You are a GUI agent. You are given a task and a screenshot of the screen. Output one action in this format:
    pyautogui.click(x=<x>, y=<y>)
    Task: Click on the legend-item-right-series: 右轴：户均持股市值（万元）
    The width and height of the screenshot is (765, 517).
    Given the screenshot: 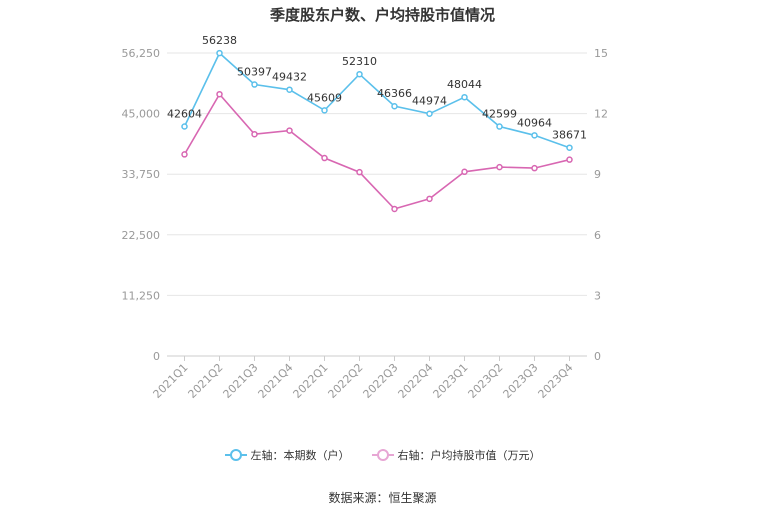 What is the action you would take?
    pyautogui.click(x=456, y=455)
    